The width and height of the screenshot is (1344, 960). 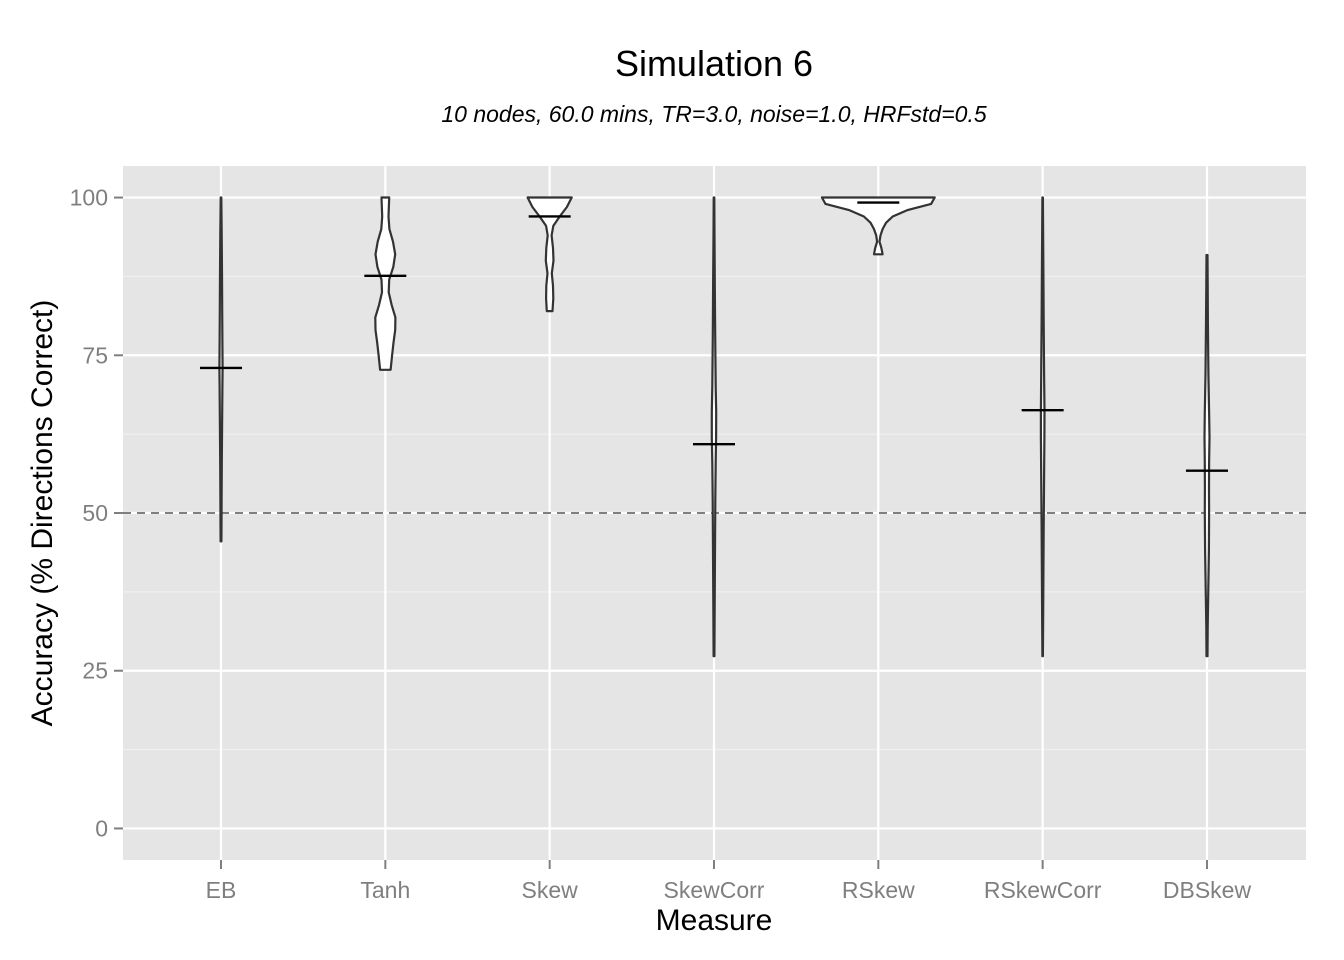 I want to click on x-tick-label: DBSkew, so click(x=1207, y=890).